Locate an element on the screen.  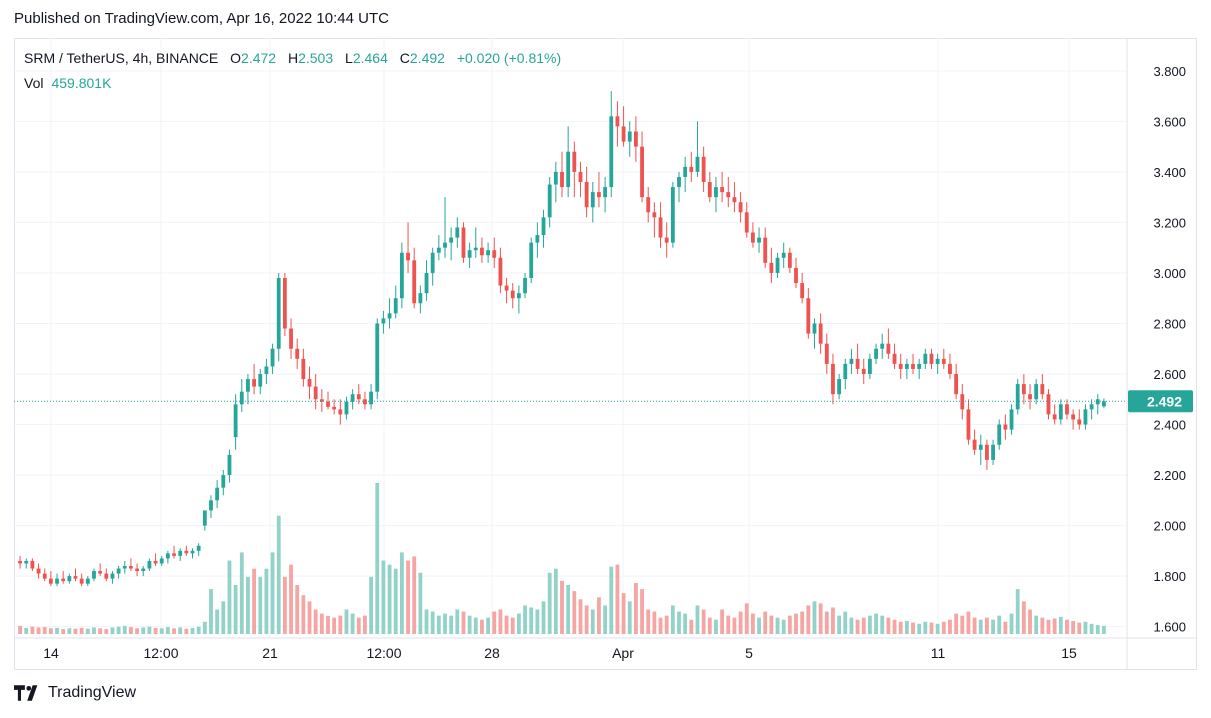
price-tick-label: 3.600 is located at coordinates (1169, 121).